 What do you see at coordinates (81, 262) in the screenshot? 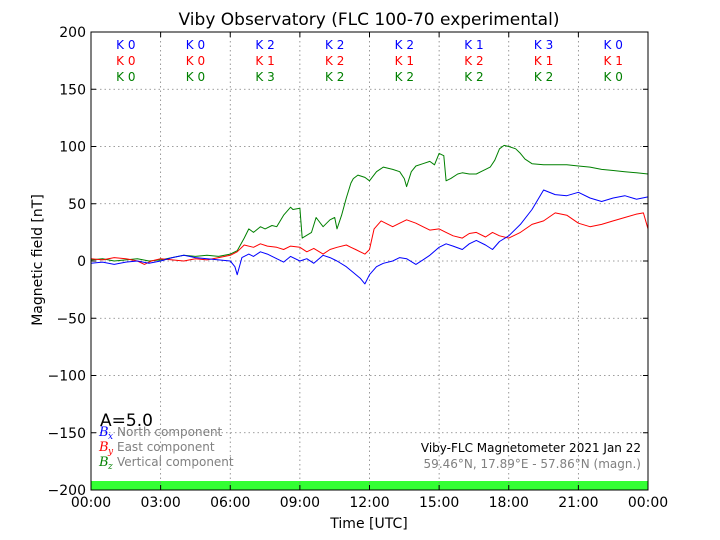
I see `y-tick-label: 0` at bounding box center [81, 262].